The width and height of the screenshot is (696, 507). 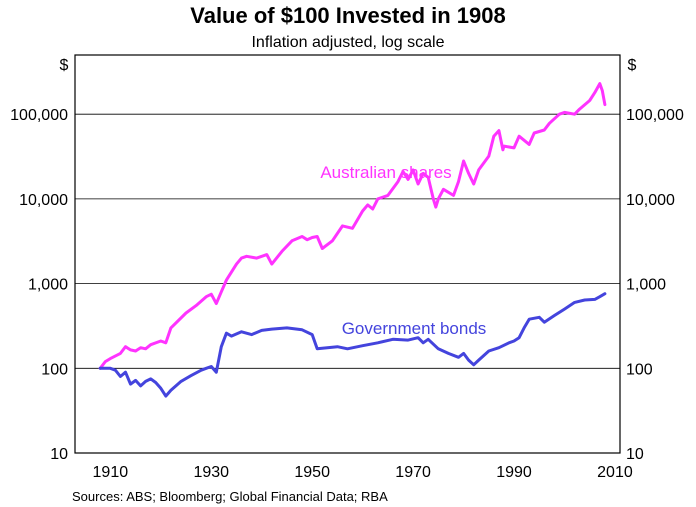 I want to click on series-label-australian-shares: Australian shares, so click(x=385, y=172).